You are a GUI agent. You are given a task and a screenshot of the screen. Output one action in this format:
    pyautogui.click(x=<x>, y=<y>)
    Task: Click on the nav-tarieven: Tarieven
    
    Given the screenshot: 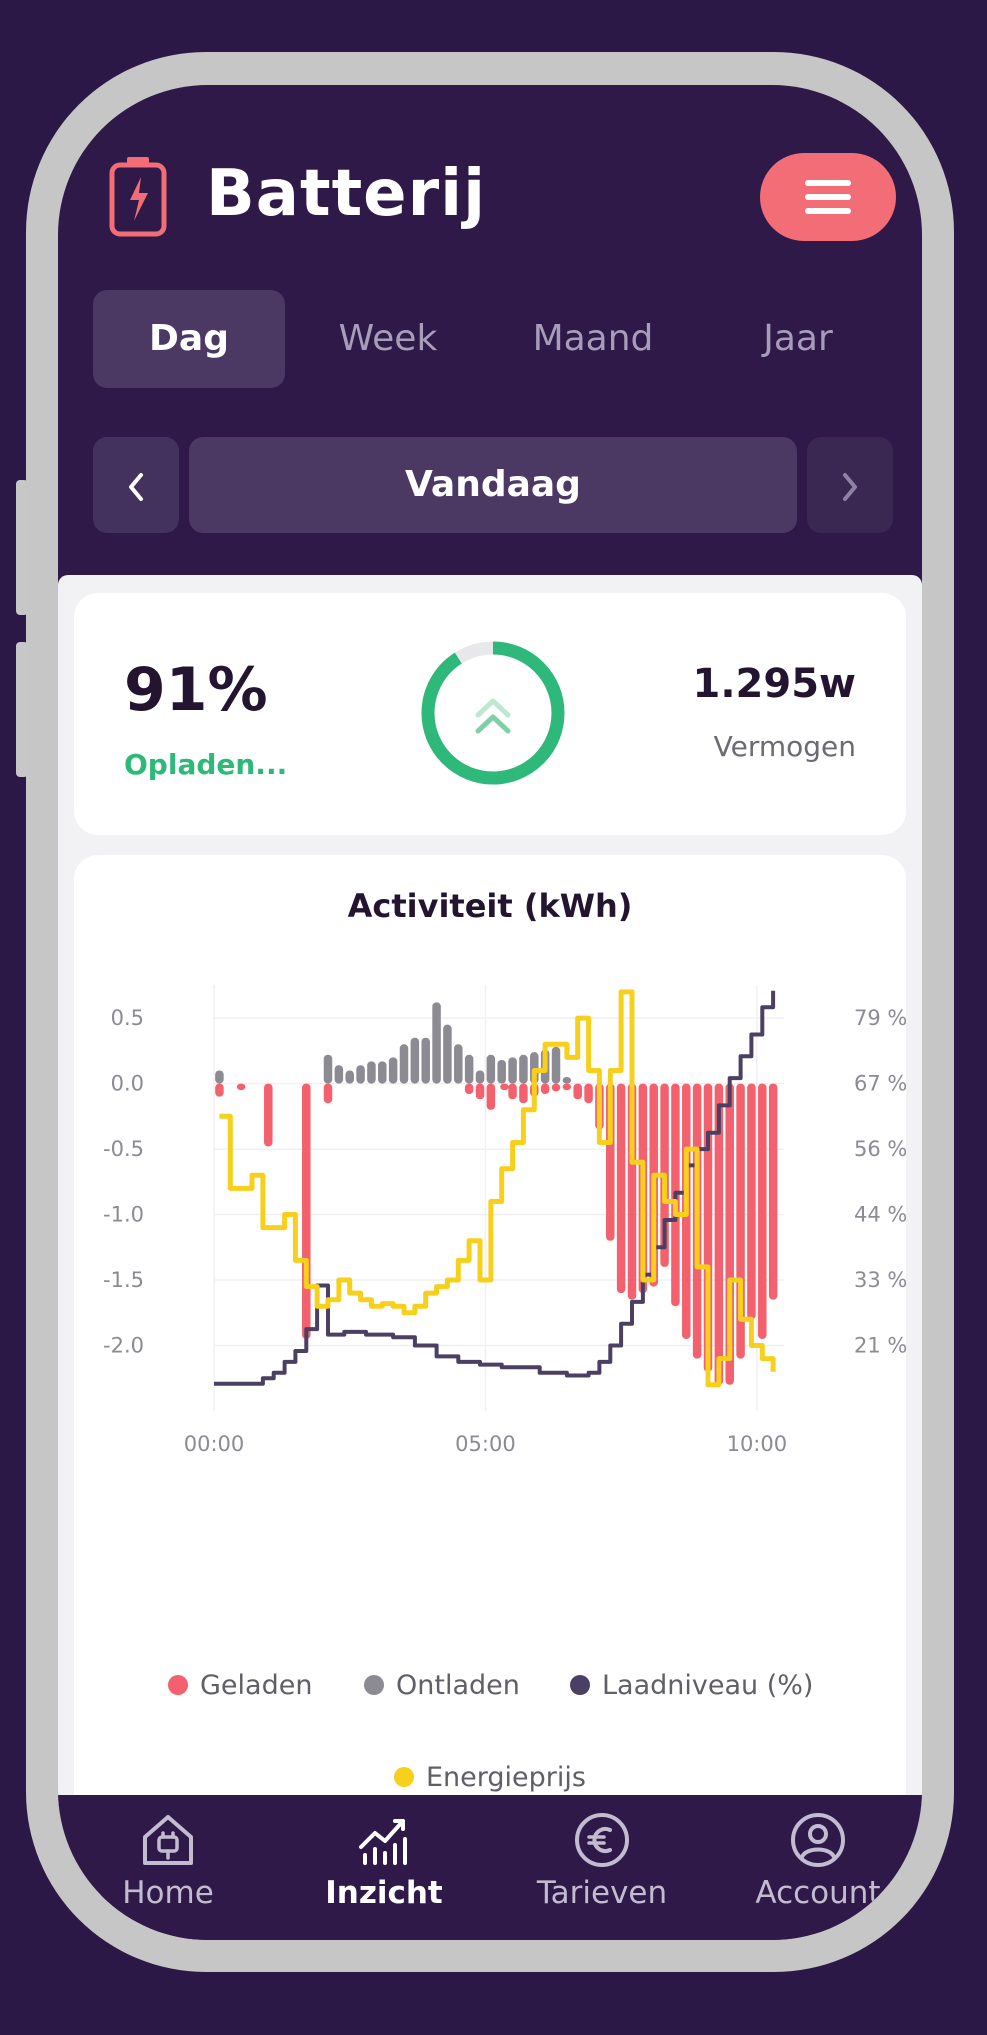 What is the action you would take?
    pyautogui.click(x=602, y=1871)
    